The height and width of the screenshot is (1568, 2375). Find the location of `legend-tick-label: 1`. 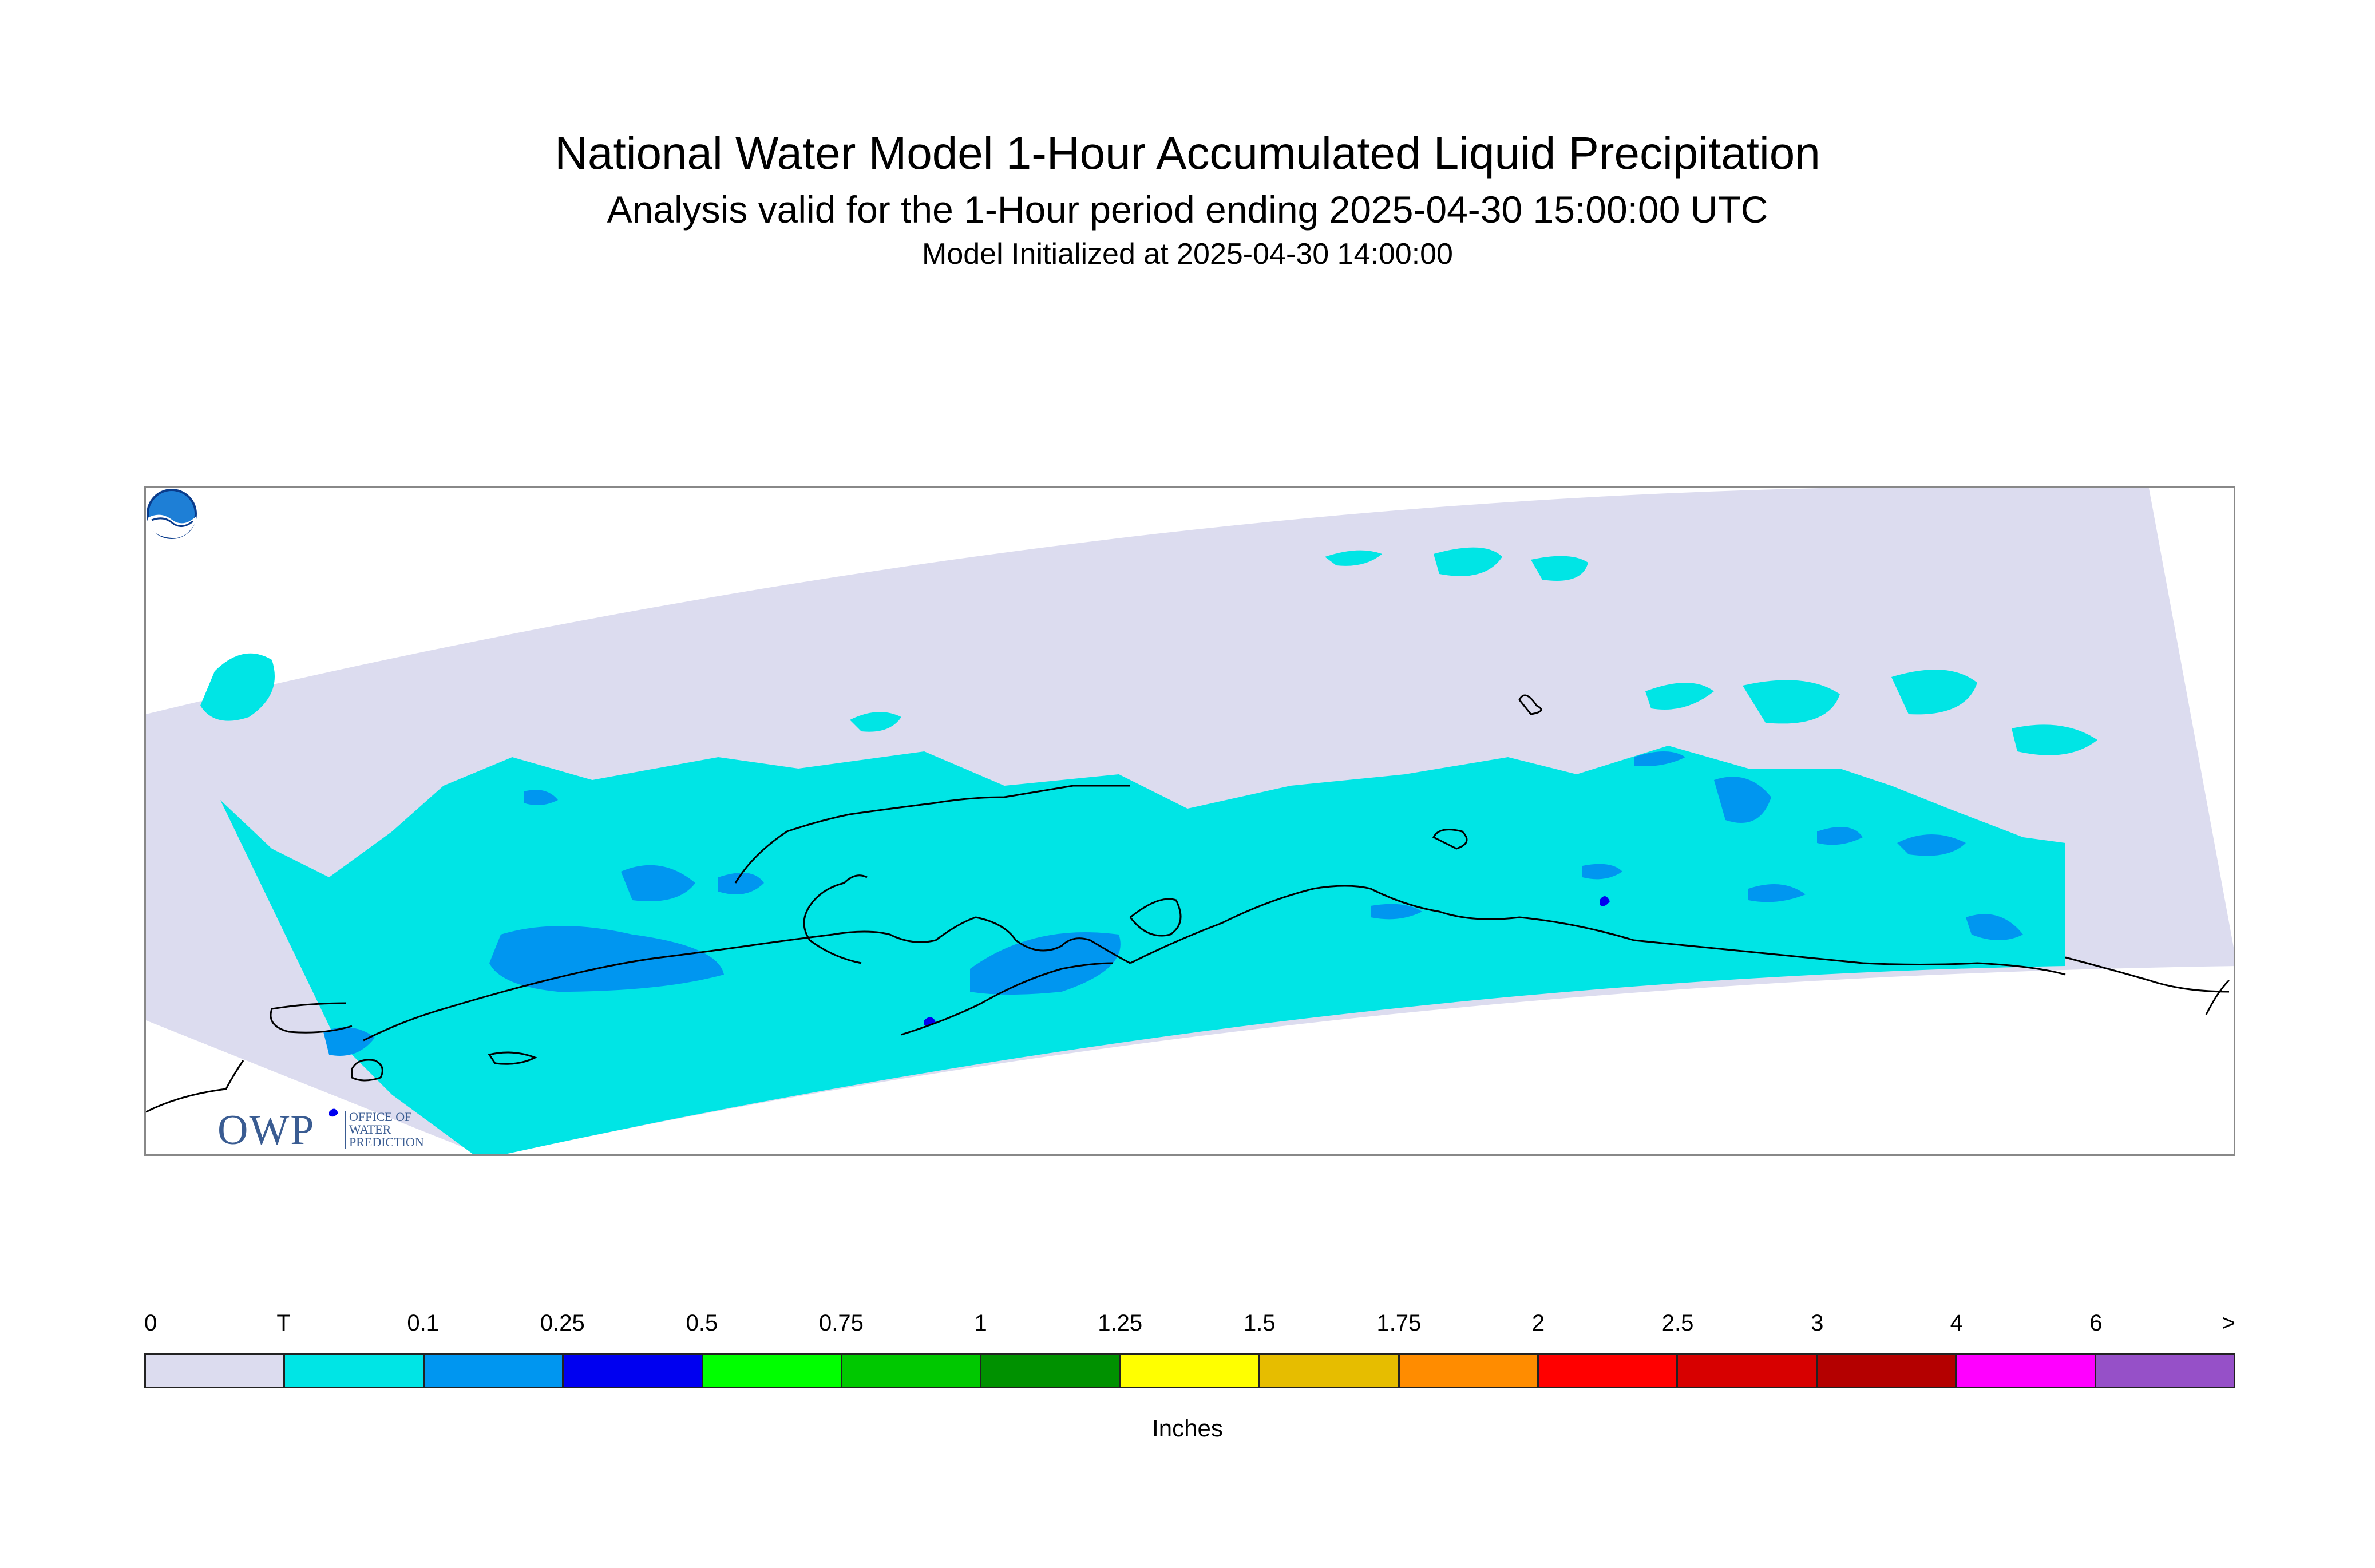

legend-tick-label: 1 is located at coordinates (980, 1323).